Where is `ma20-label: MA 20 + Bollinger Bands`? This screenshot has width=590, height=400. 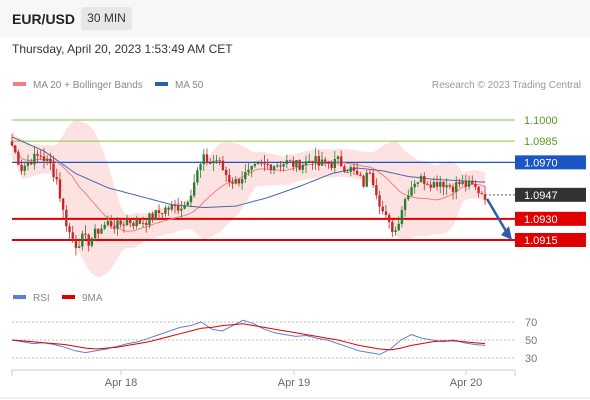 ma20-label: MA 20 + Bollinger Bands is located at coordinates (88, 85).